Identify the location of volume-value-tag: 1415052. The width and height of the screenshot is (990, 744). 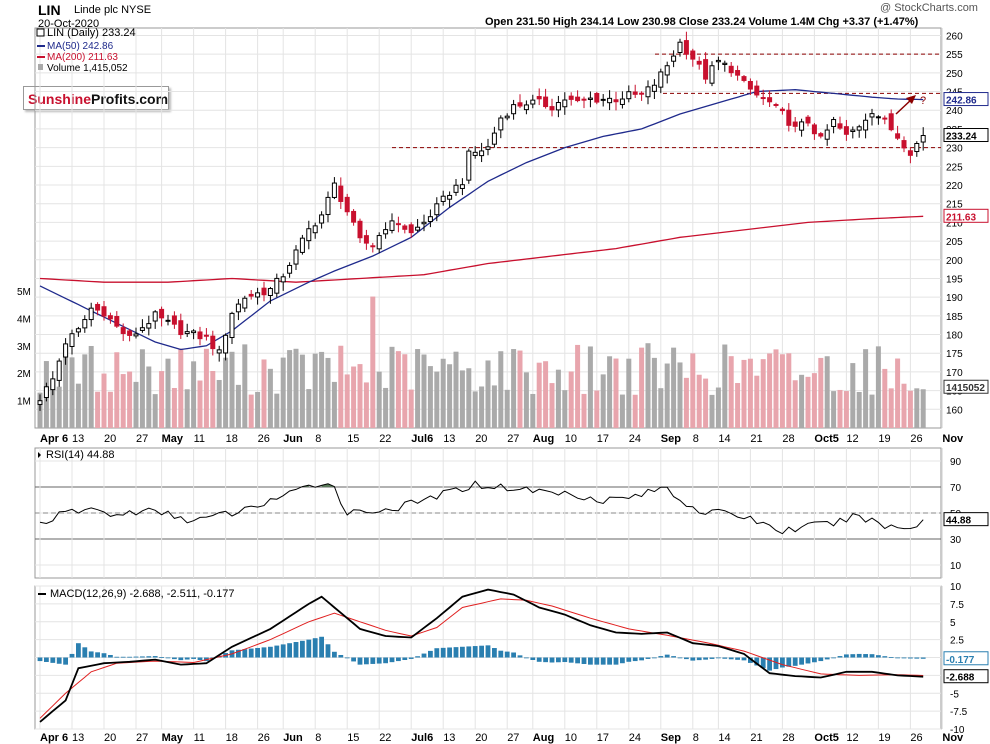
(965, 388).